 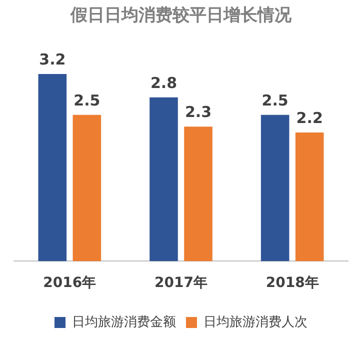 What do you see at coordinates (164, 83) in the screenshot?
I see `data-label: 2.8` at bounding box center [164, 83].